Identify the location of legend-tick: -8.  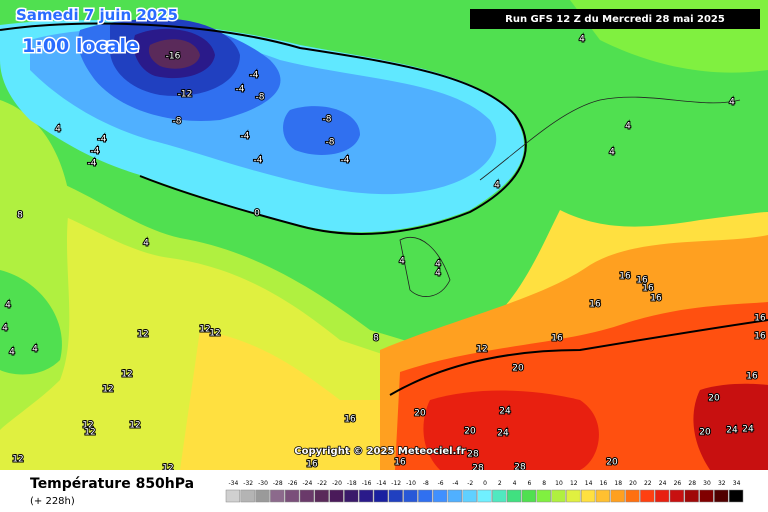
(426, 483).